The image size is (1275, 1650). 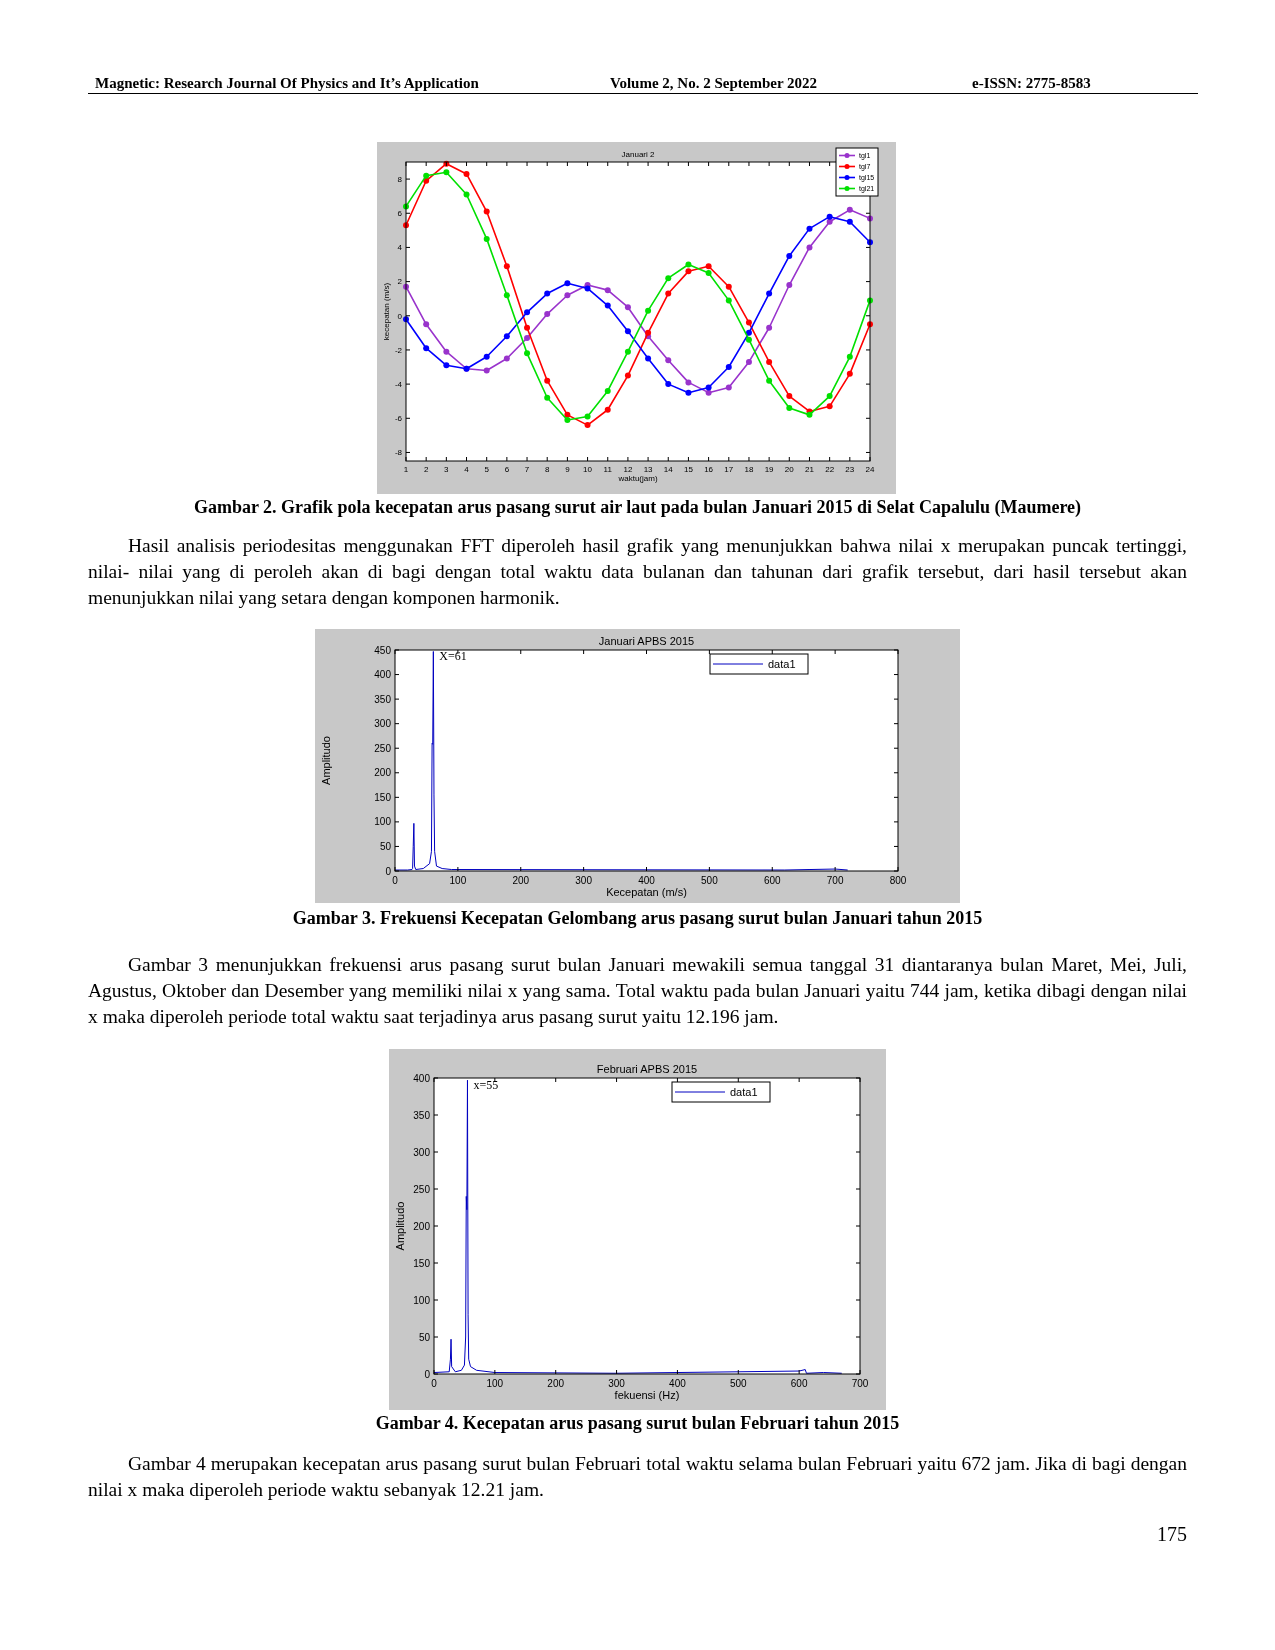 What do you see at coordinates (637, 572) in the screenshot?
I see `text: Hasil analisis periodesitas menggunakan FFT diperoleh hasil grafik yang menunjukkan bahwa nilai x merupakan puncak tertinggi, nilai- nilai yang di peroleh akan di bagi dengan total waktu data bulanan dan tahunan dari grafik tersebut, dari hasil tersebut akan menunjukkan nilai yang setara dengan komponen harmonik.` at bounding box center [637, 572].